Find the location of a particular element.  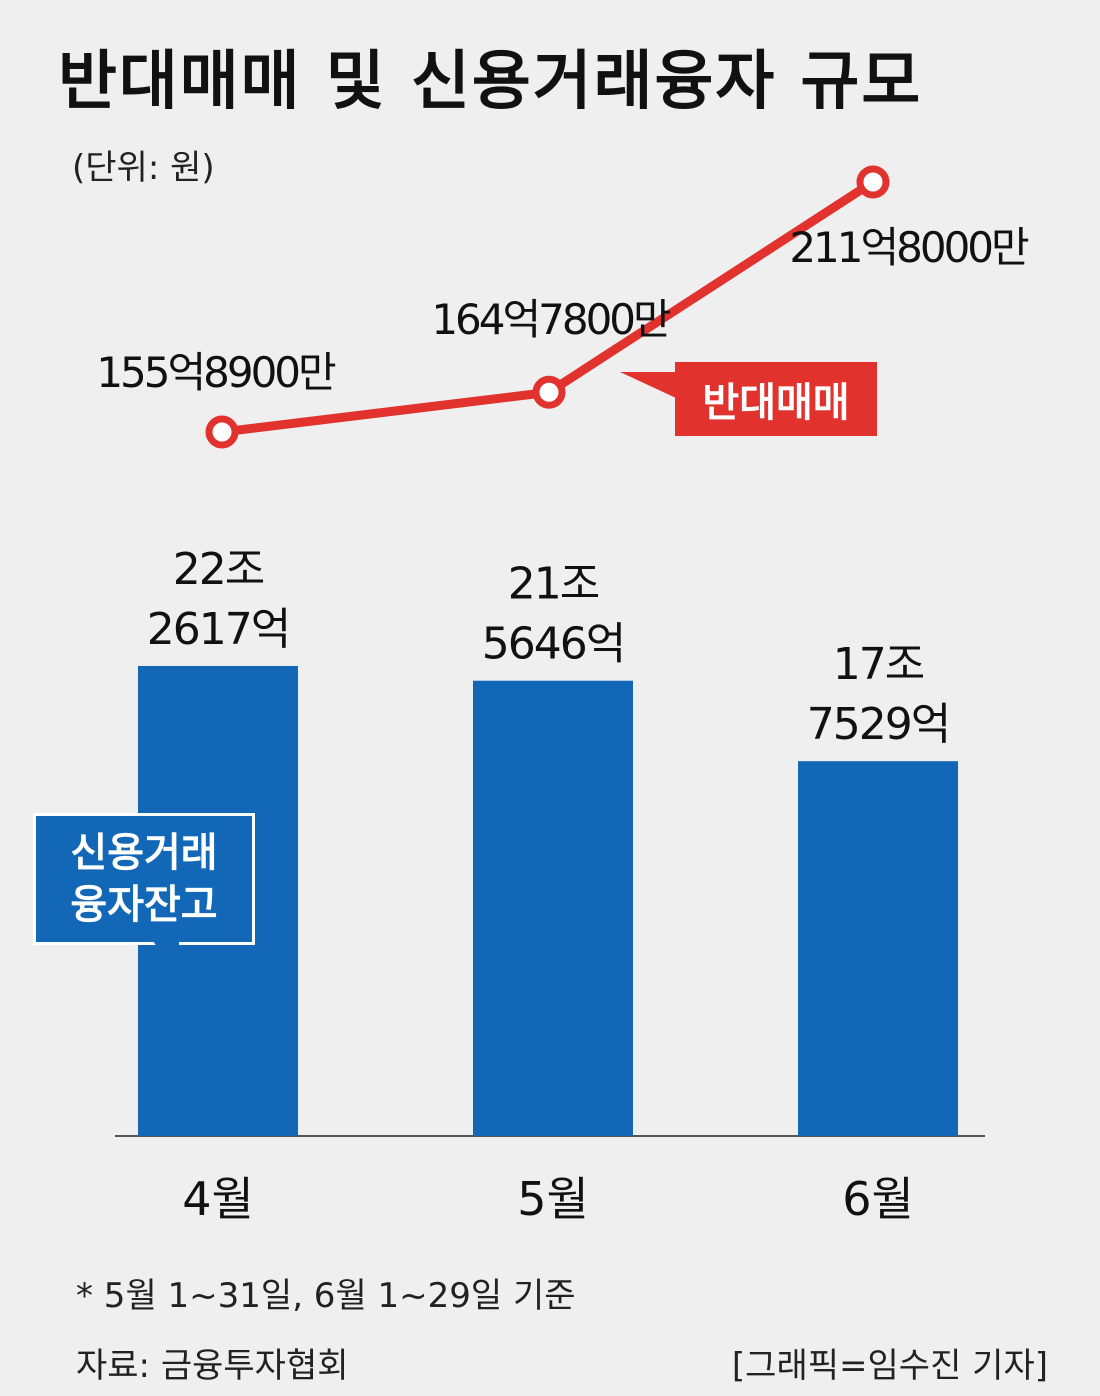

x-tick-label-2: 5월 is located at coordinates (553, 1199).